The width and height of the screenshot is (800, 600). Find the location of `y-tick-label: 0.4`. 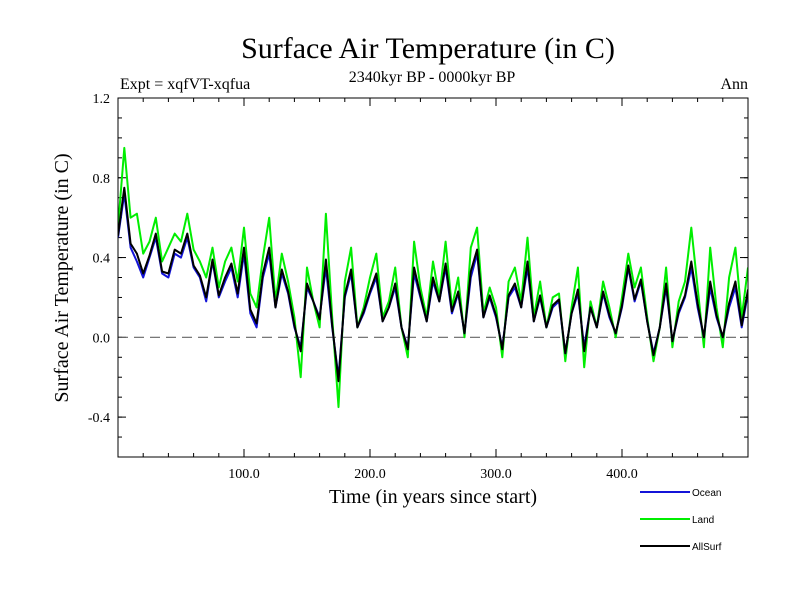

y-tick-label: 0.4 is located at coordinates (102, 259).